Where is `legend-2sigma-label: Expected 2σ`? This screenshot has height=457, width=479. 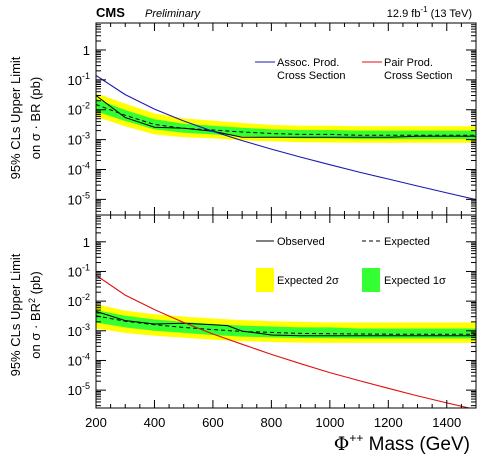
legend-2sigma-label: Expected 2σ is located at coordinates (308, 281).